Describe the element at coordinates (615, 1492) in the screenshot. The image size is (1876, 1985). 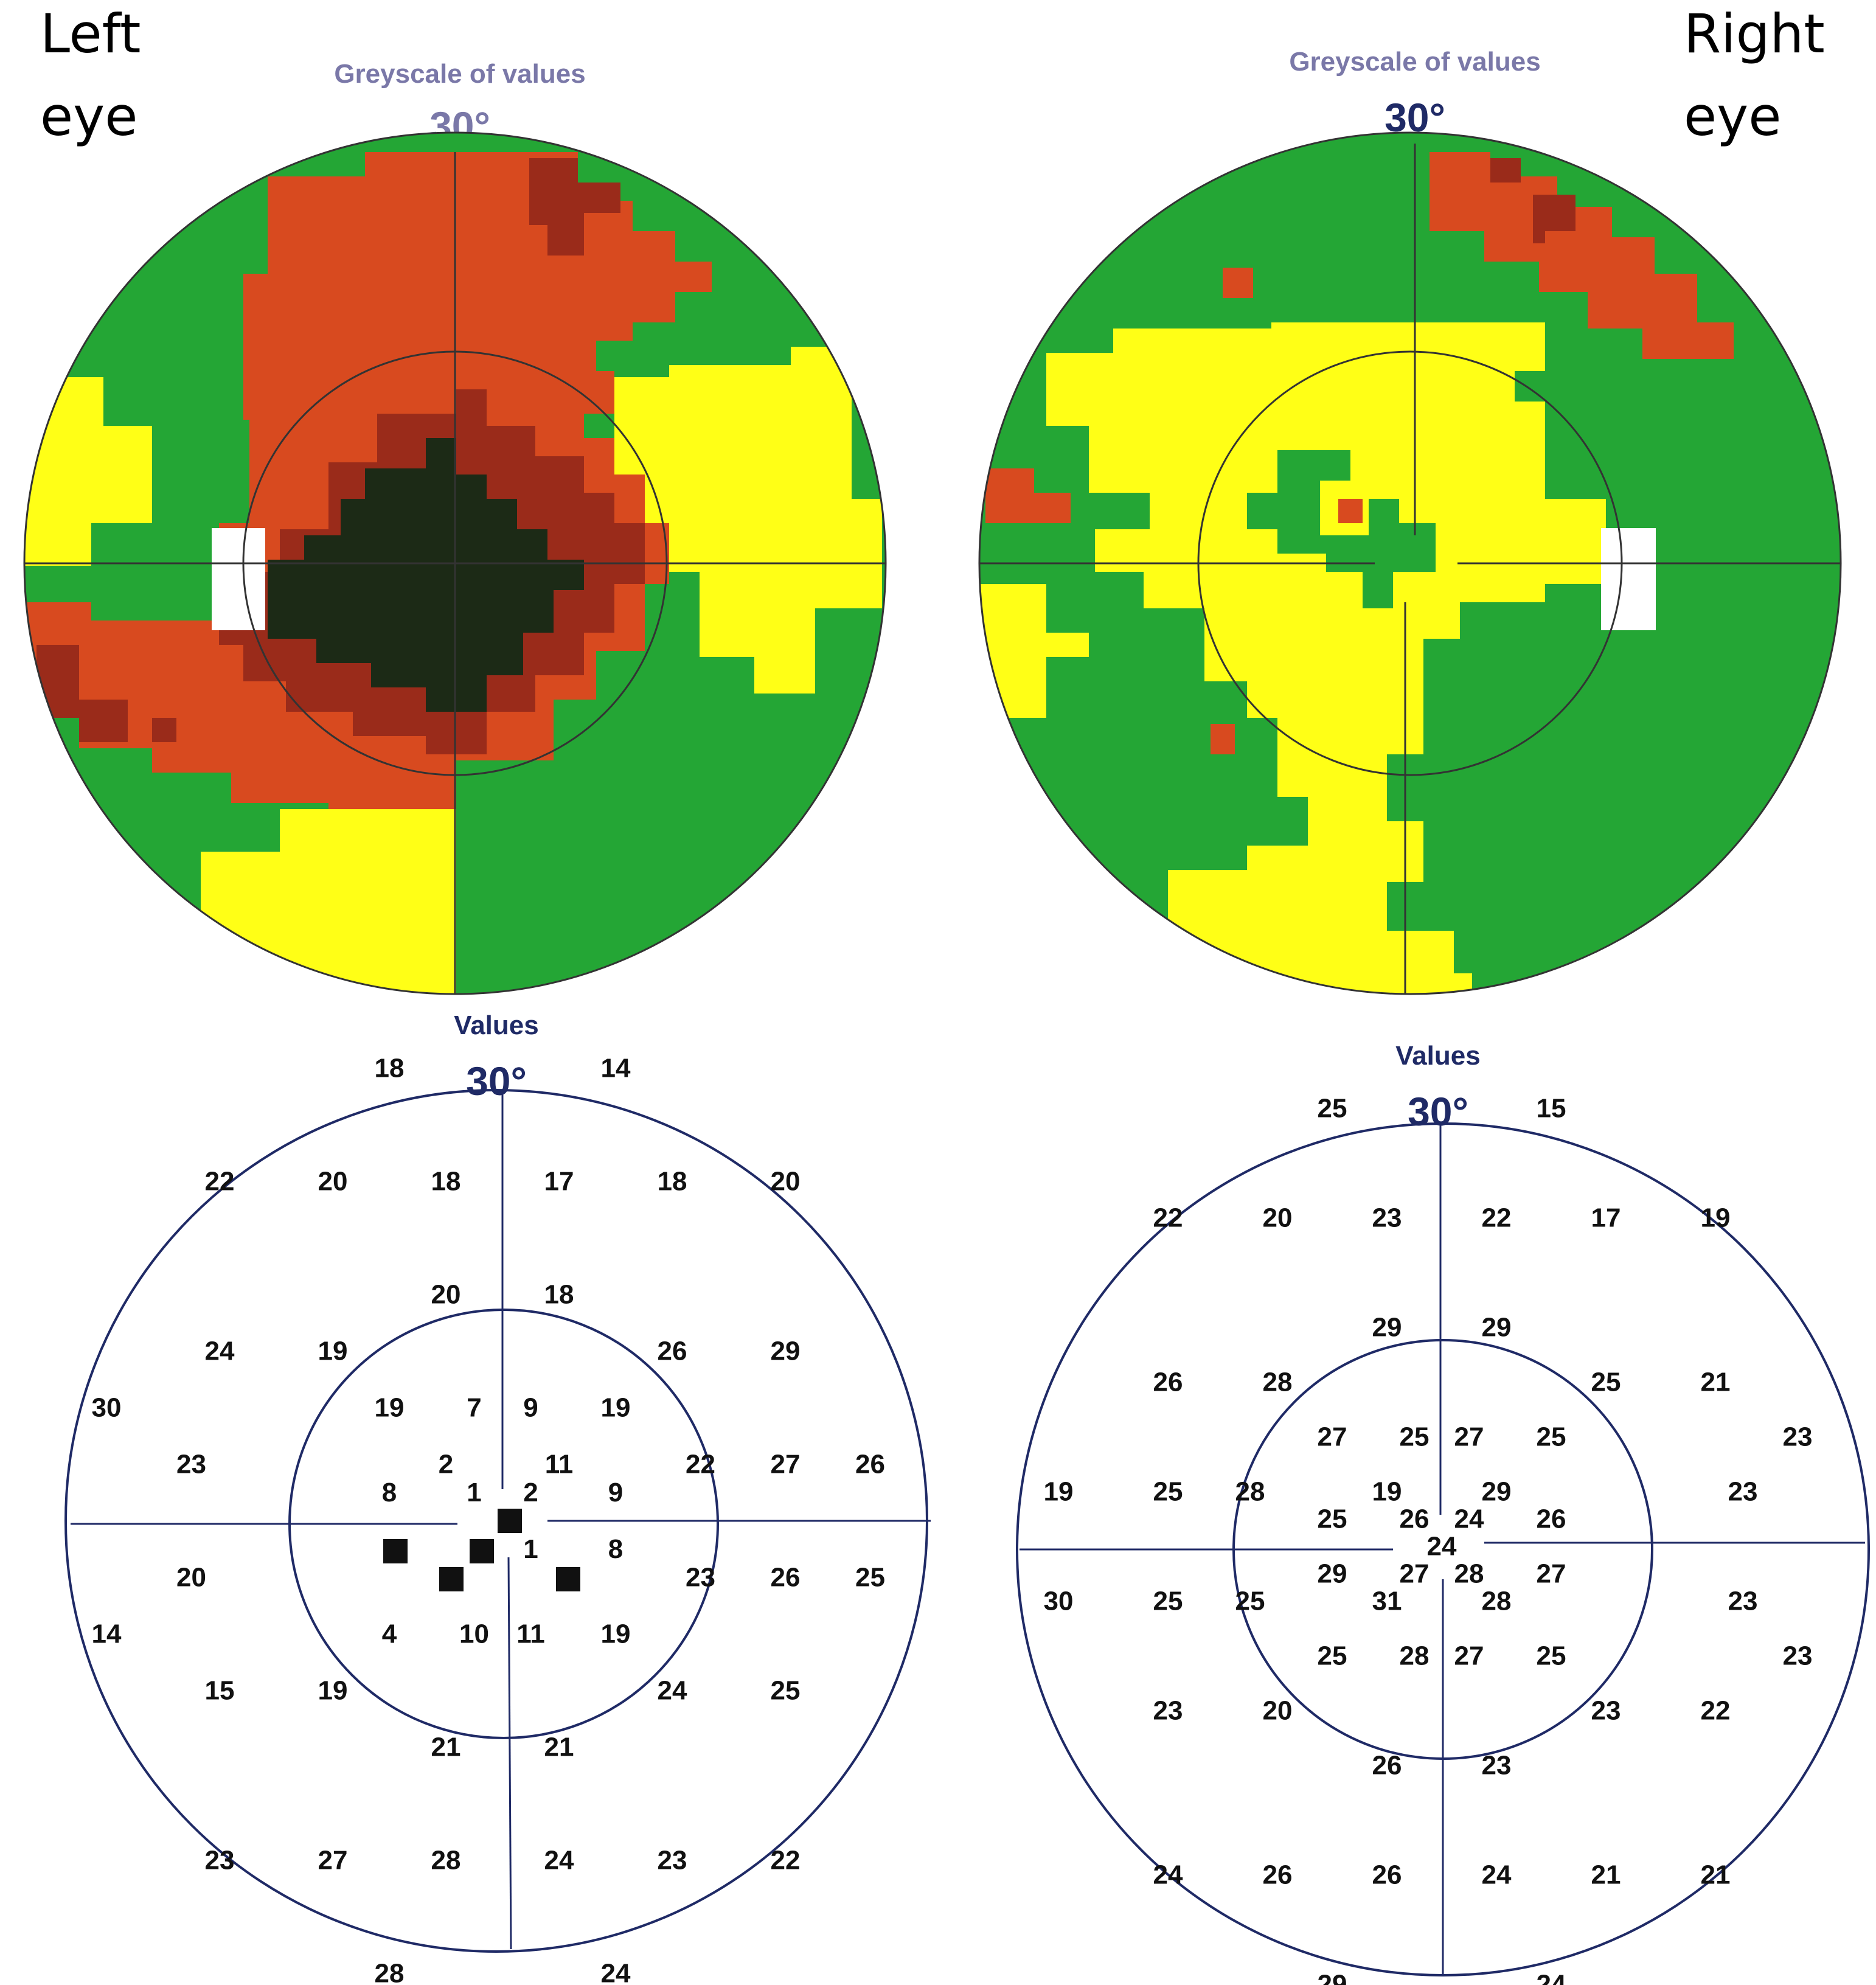
I see `left-values-threshold: 9` at that location.